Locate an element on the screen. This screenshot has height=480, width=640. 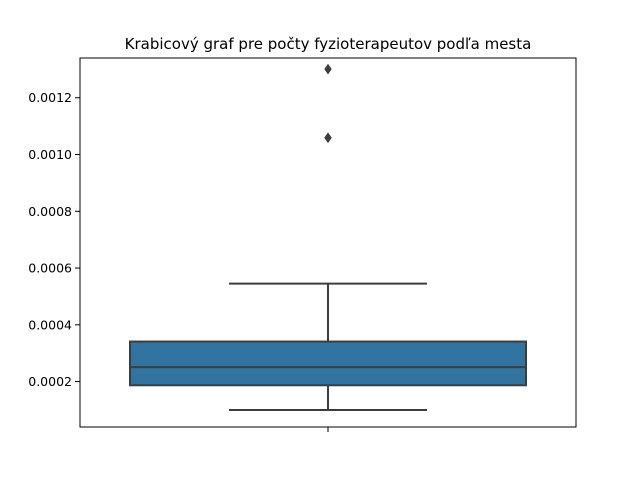
interquartile-box is located at coordinates (328, 363).